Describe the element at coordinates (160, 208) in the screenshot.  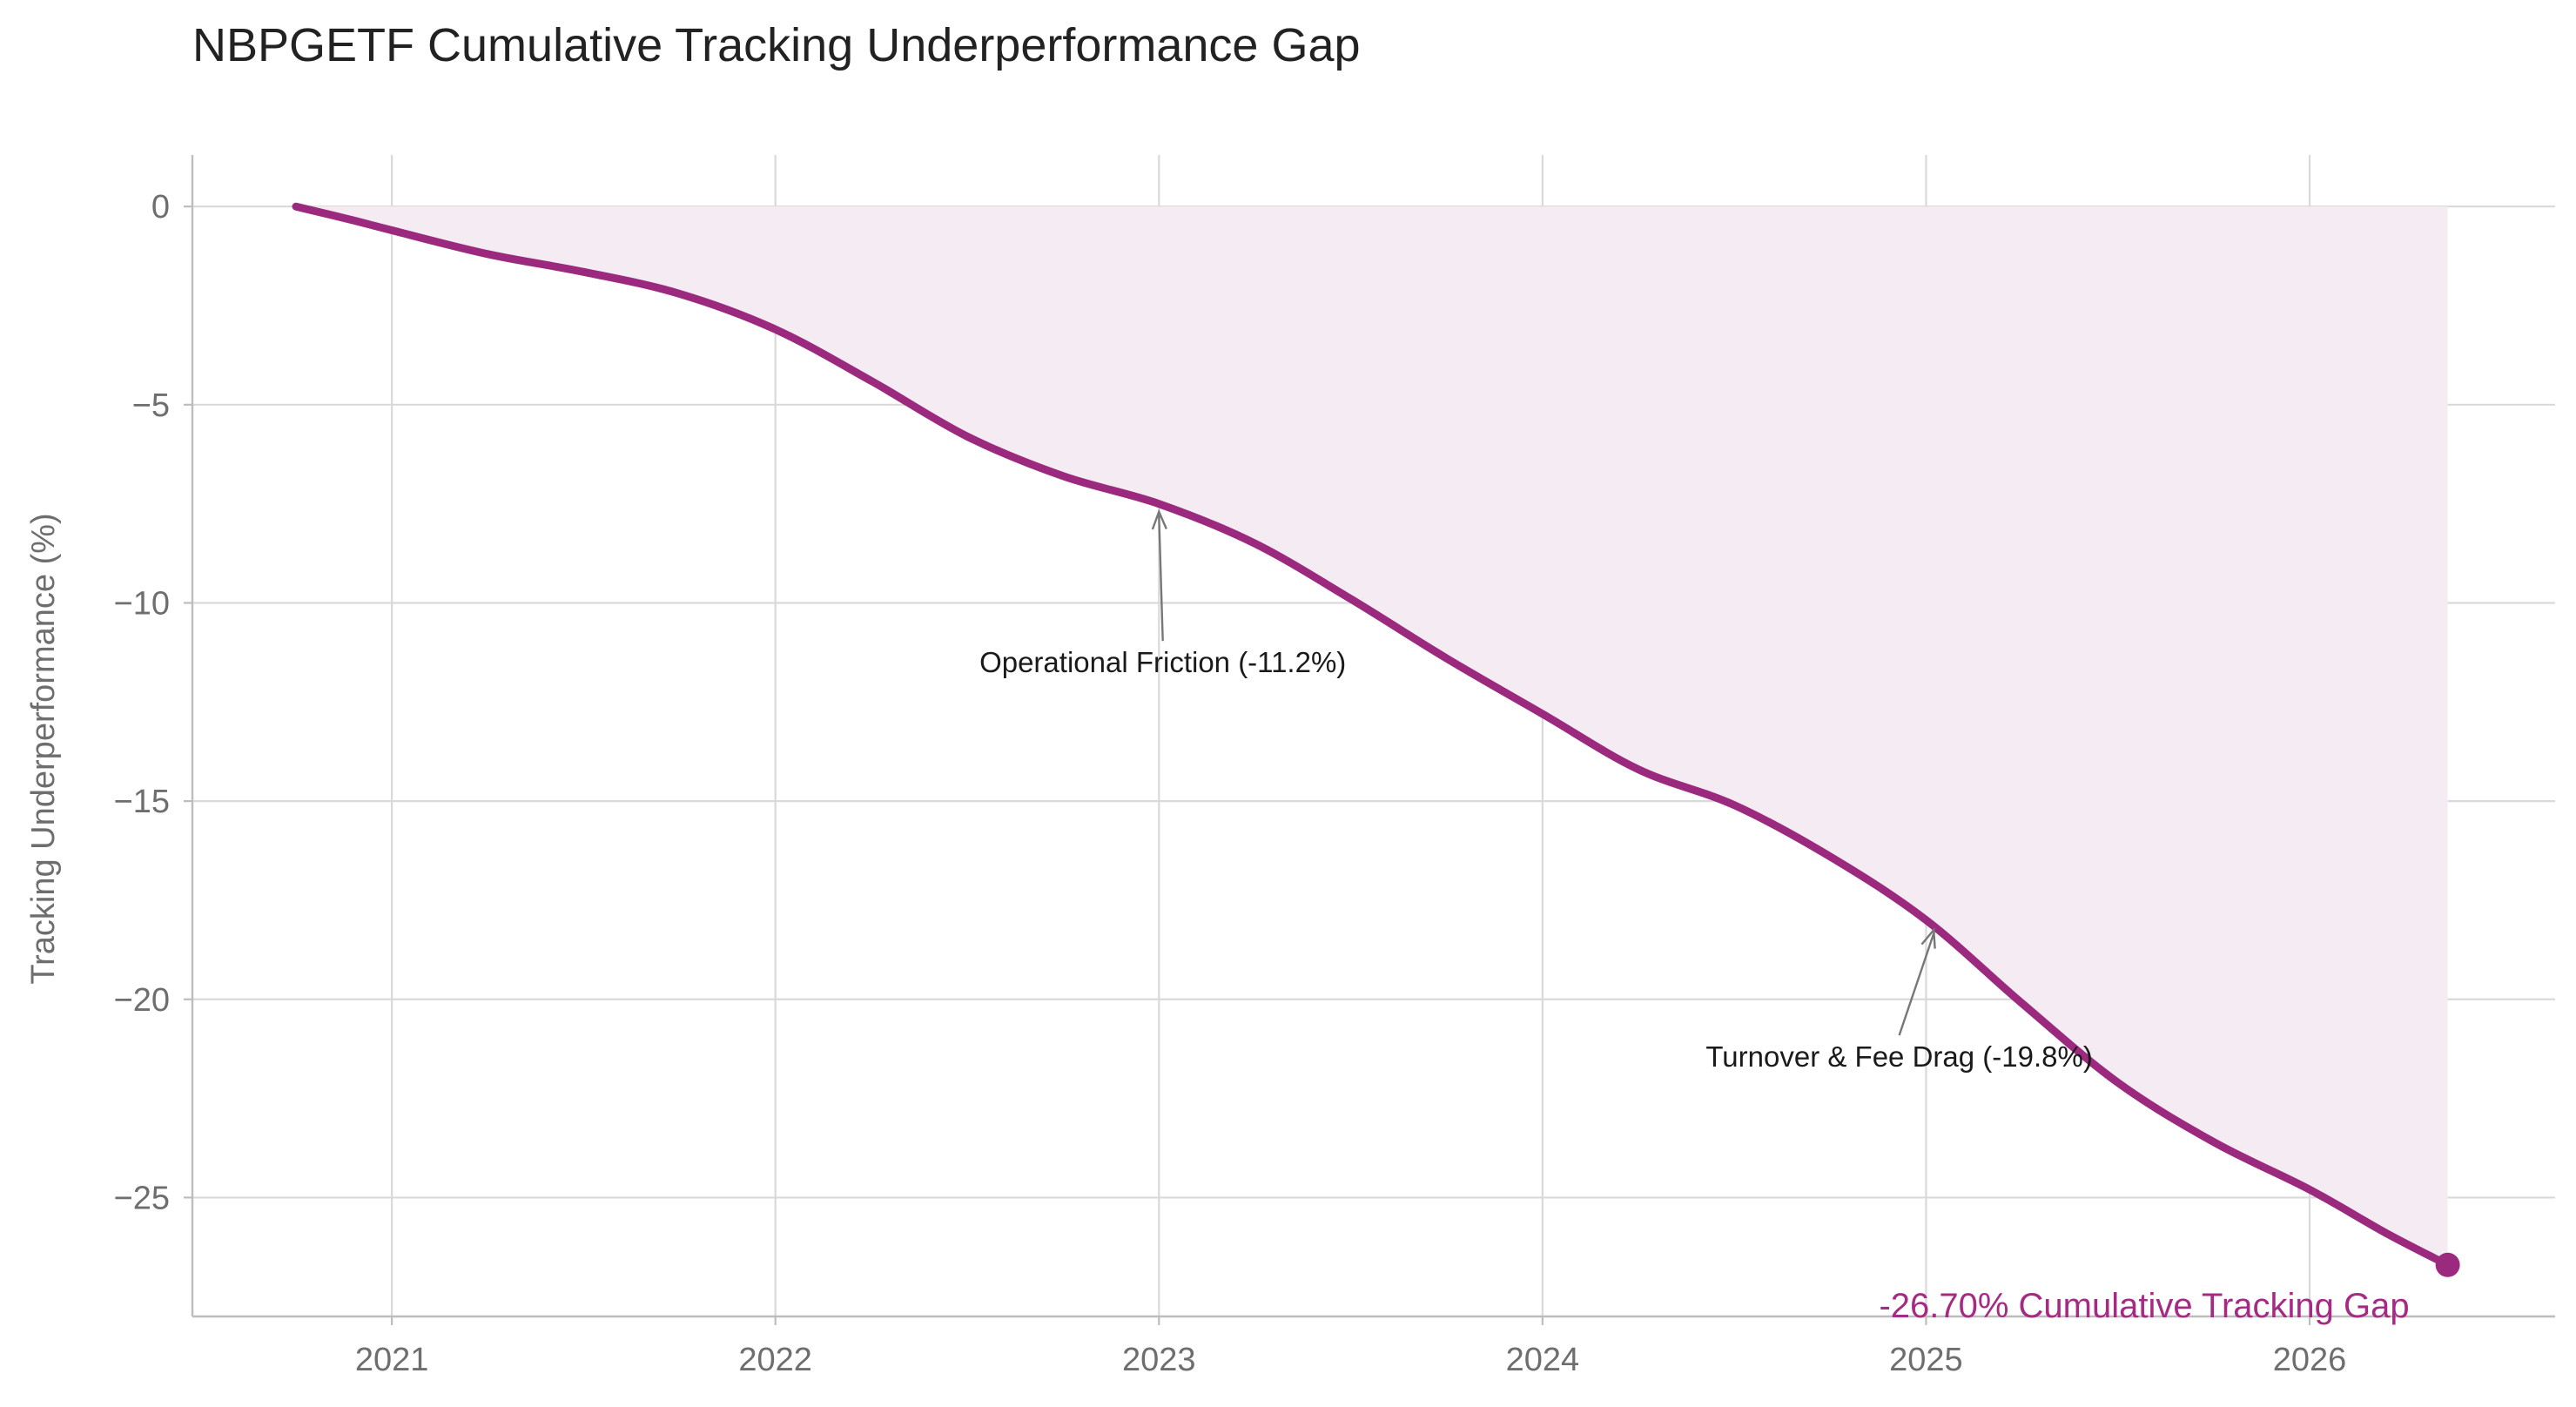
I see `y-tick-label: 0` at that location.